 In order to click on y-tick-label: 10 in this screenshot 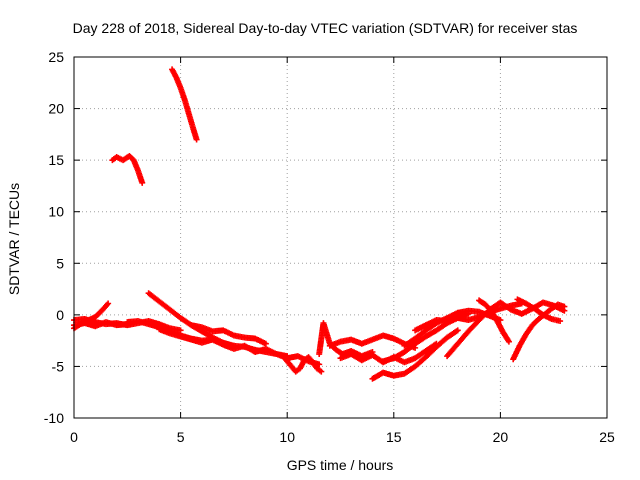, I will do `click(56, 212)`.